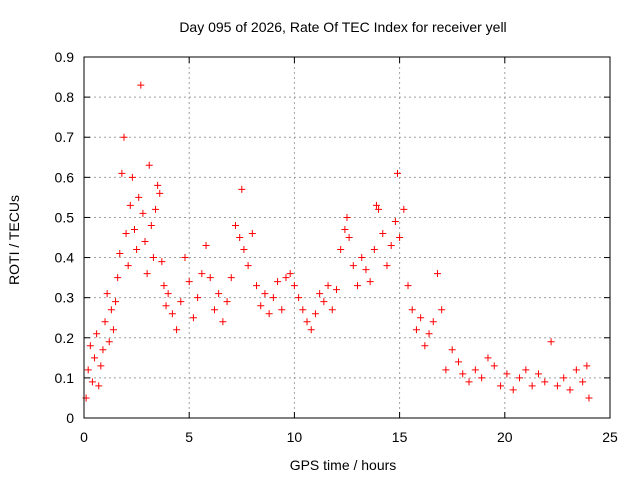 This screenshot has width=640, height=480. I want to click on y-axis-label: ROTI / TECUs, so click(14, 240).